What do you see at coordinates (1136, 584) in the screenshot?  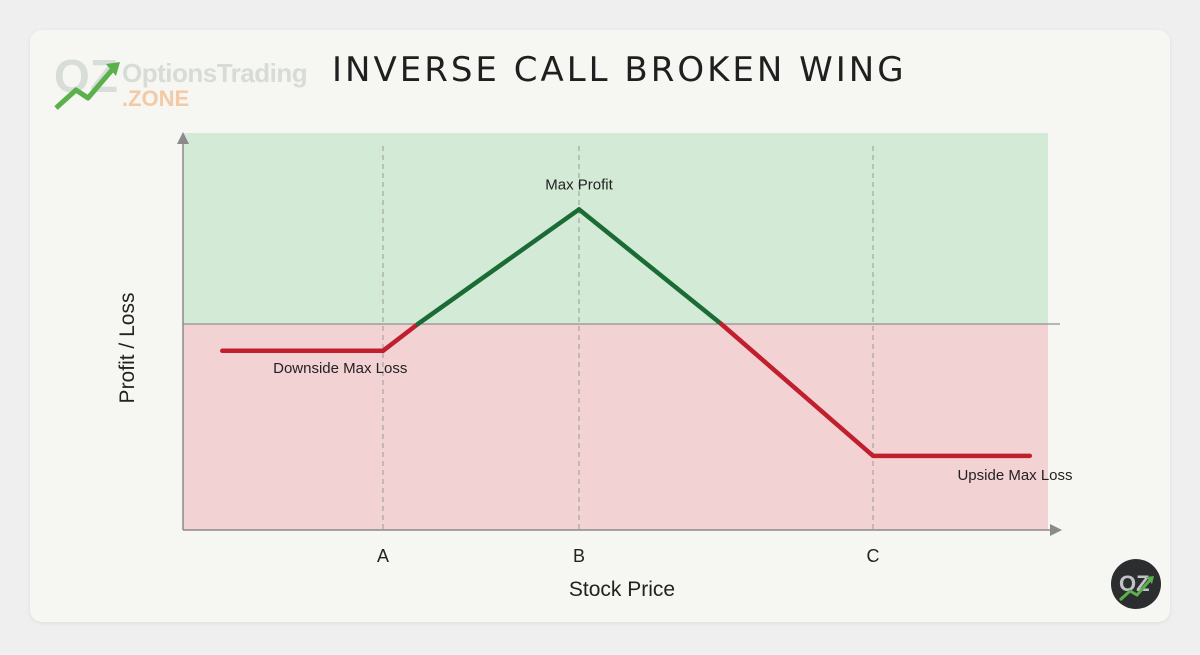 I see `oz-badge-icon: OZ` at bounding box center [1136, 584].